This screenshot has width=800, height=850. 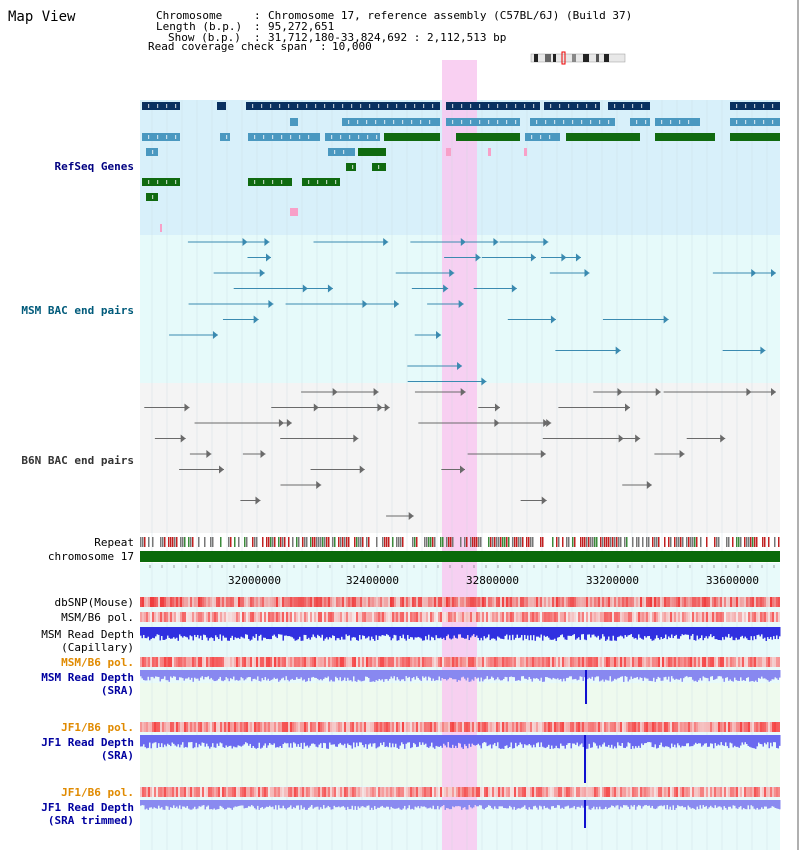 I want to click on ideogram-band, so click(x=536, y=58).